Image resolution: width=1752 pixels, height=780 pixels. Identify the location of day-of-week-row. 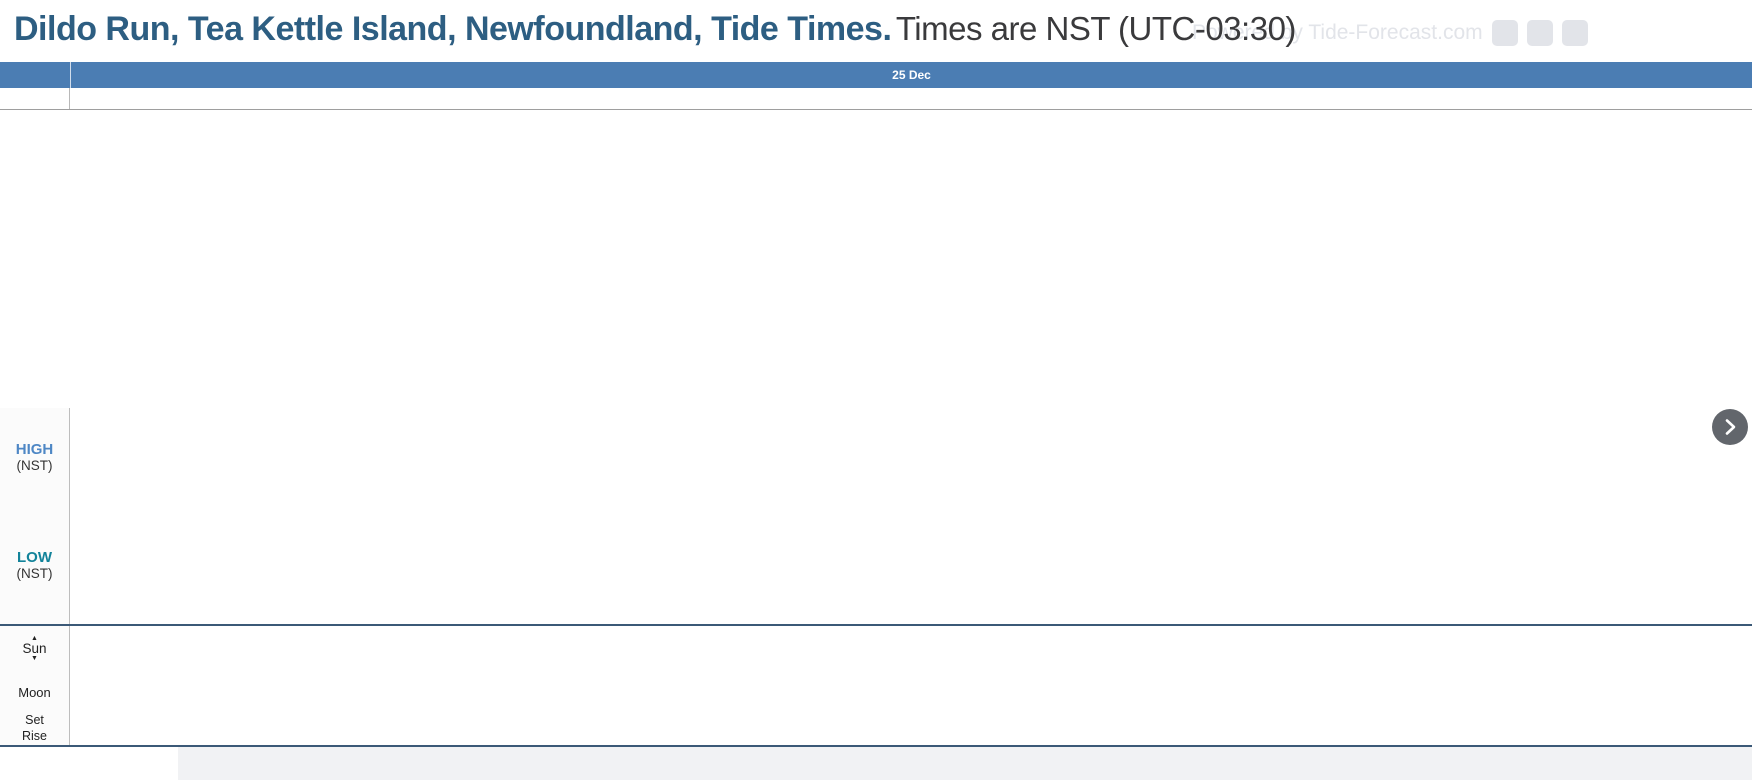
(876, 99).